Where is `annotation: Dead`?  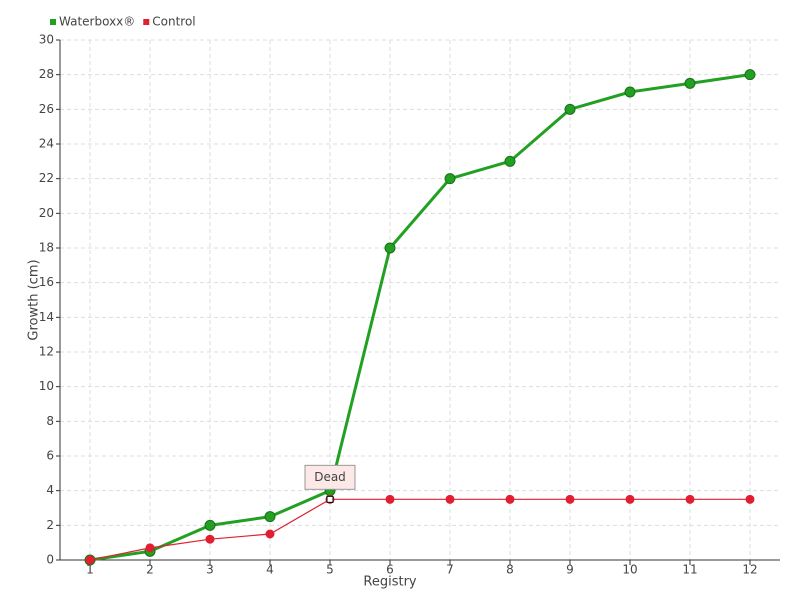
annotation: Dead is located at coordinates (330, 477).